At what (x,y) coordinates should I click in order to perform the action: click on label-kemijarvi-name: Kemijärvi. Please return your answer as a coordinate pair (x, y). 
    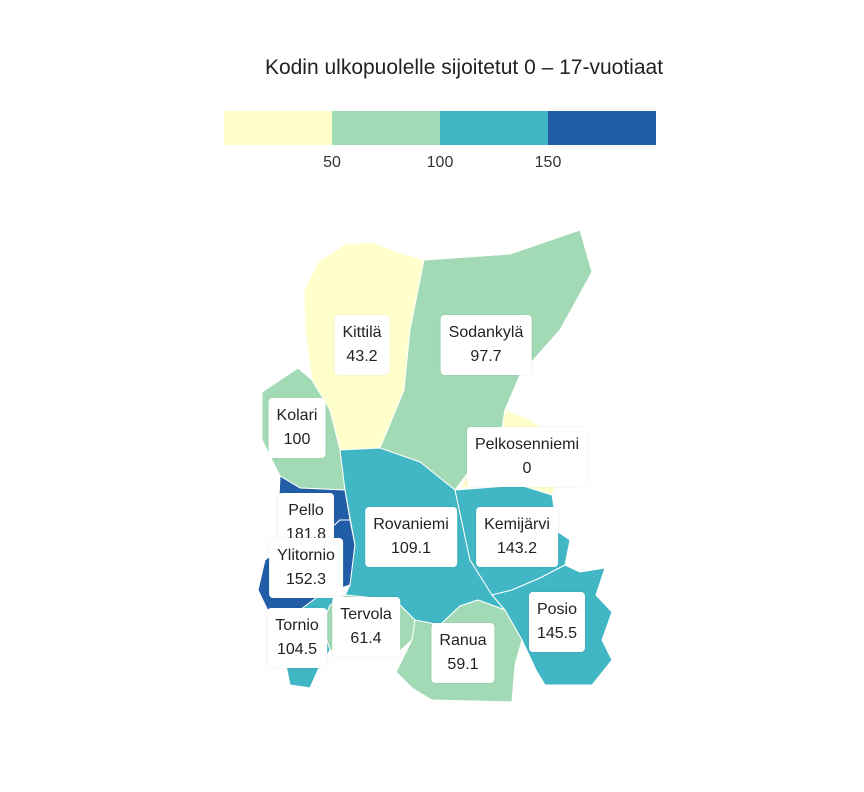
    Looking at the image, I should click on (517, 524).